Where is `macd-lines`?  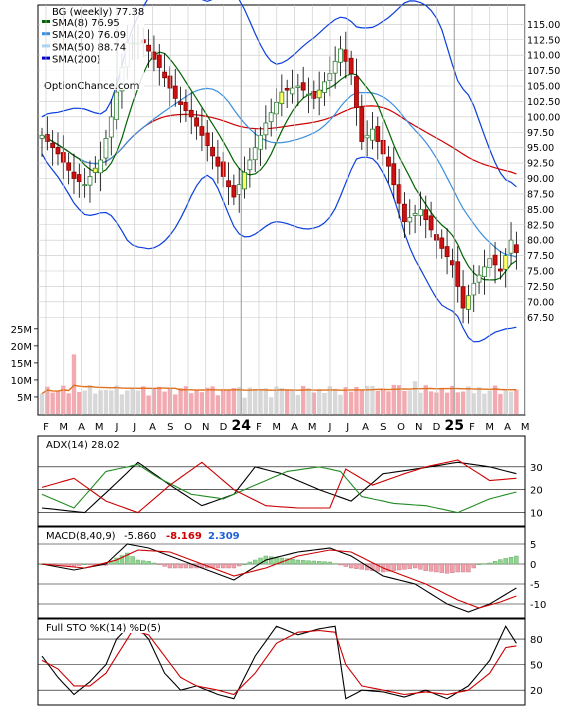 macd-lines is located at coordinates (279, 578).